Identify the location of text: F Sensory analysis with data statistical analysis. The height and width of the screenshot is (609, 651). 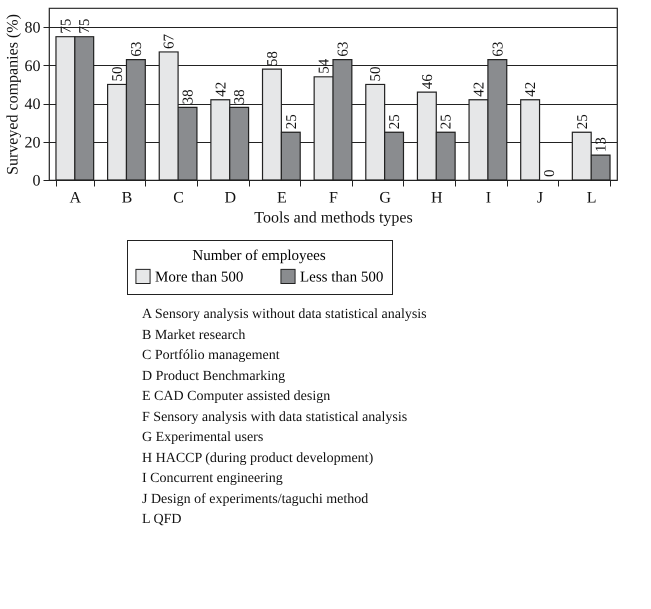
(275, 417).